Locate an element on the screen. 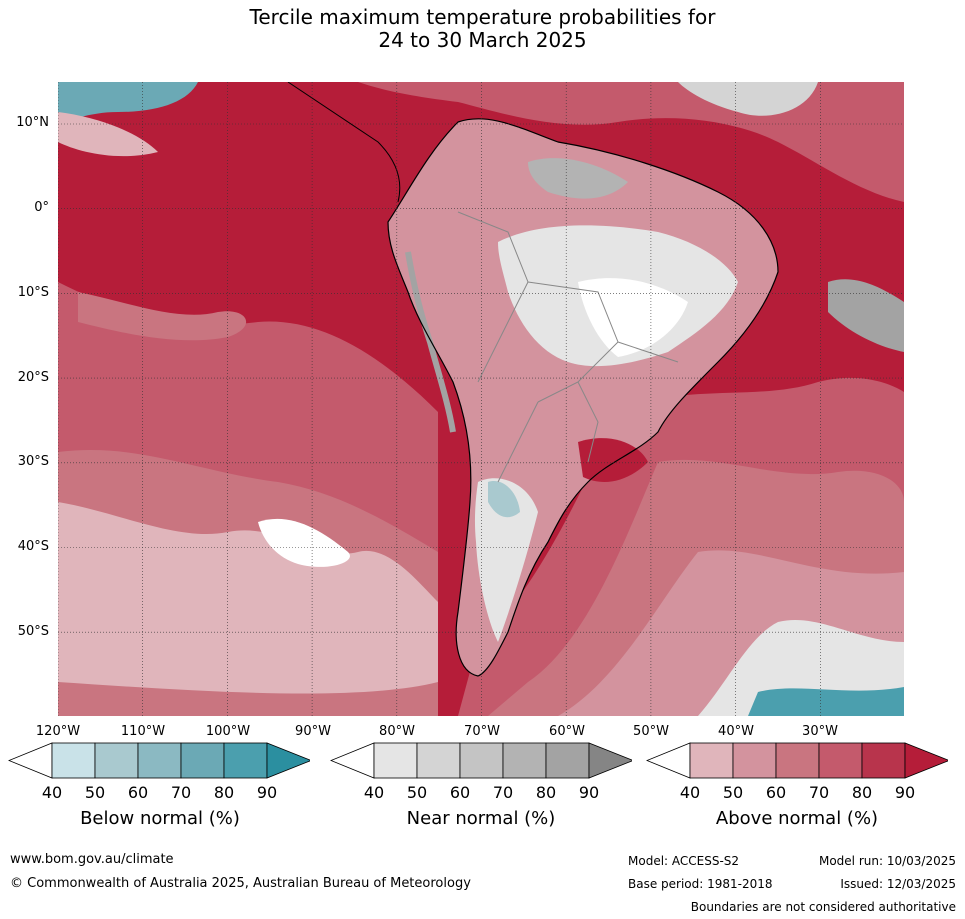 This screenshot has width=965, height=919. base-period: Base period: 1981-2018 is located at coordinates (700, 884).